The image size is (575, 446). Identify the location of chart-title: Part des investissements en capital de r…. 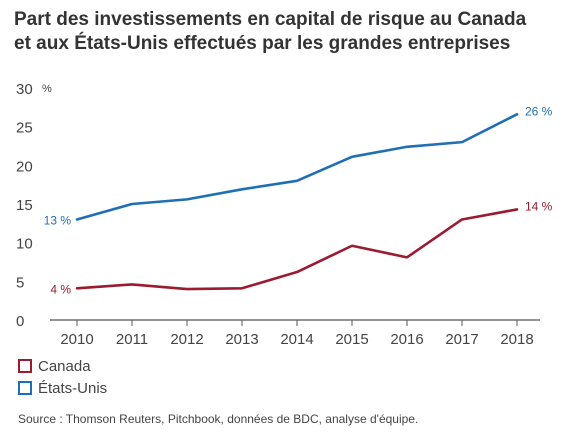
(289, 32).